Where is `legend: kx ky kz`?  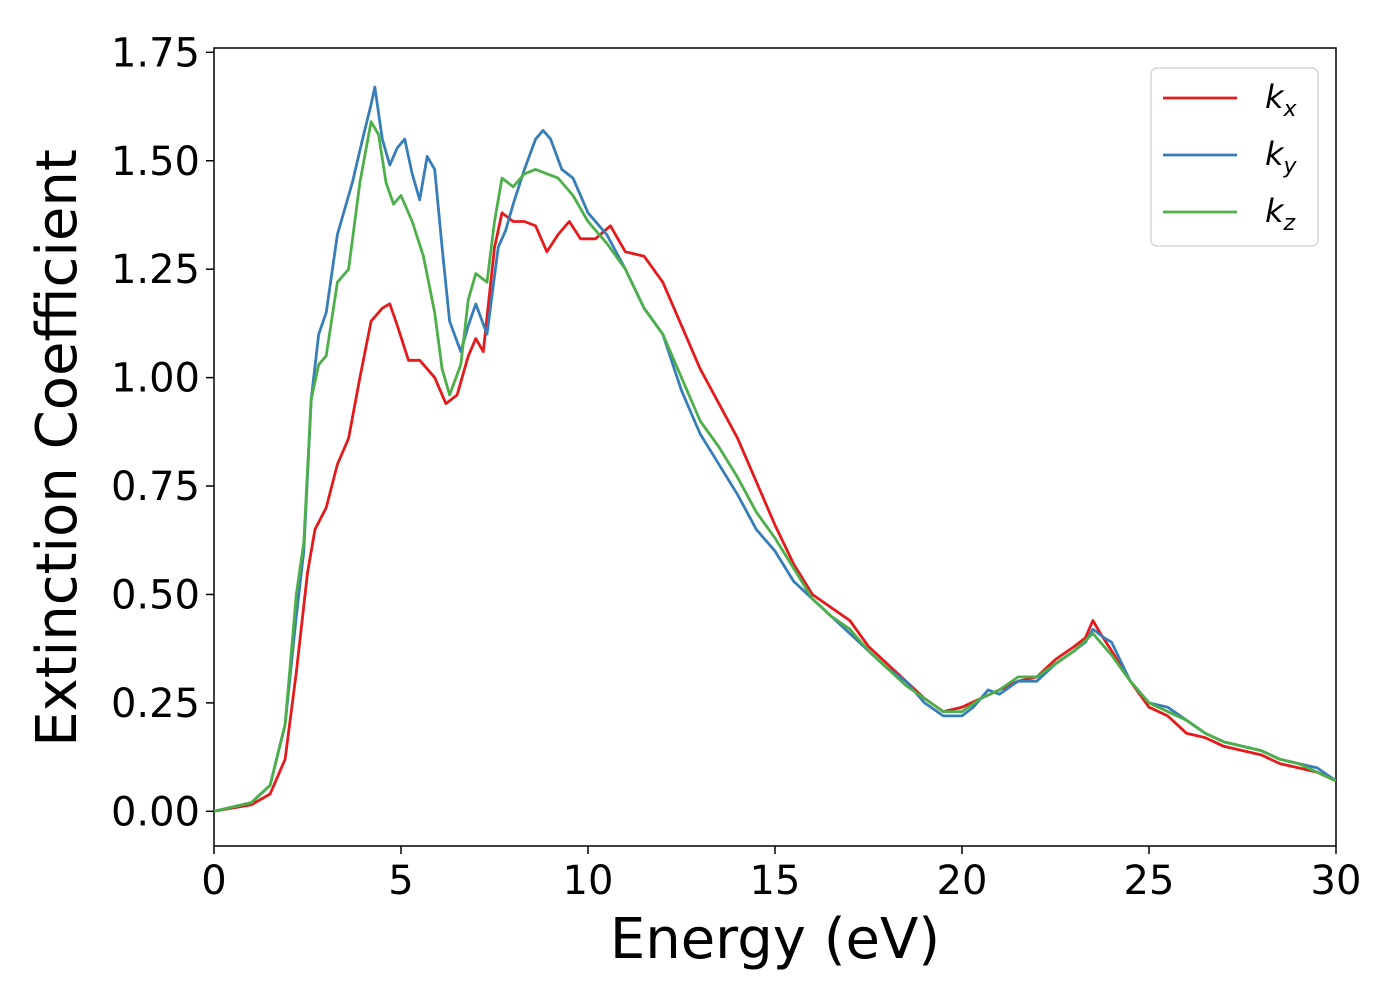
legend: kx ky kz is located at coordinates (1234, 157).